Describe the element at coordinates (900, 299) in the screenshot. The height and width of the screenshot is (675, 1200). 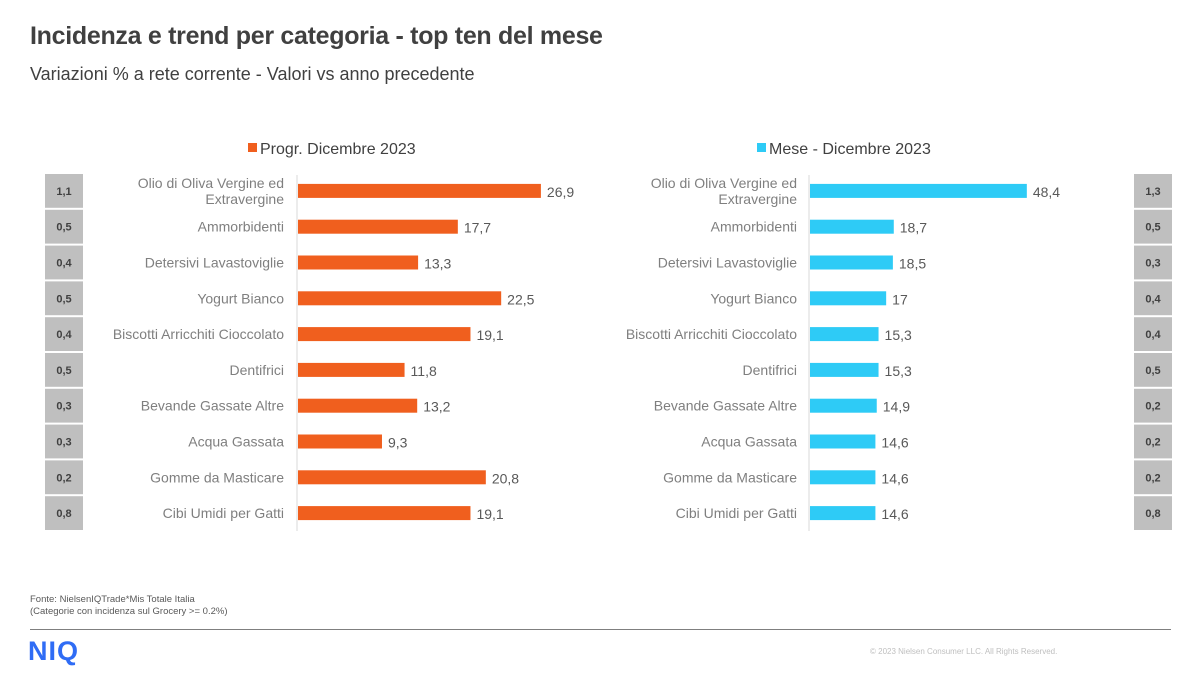
I see `data-label: 17` at that location.